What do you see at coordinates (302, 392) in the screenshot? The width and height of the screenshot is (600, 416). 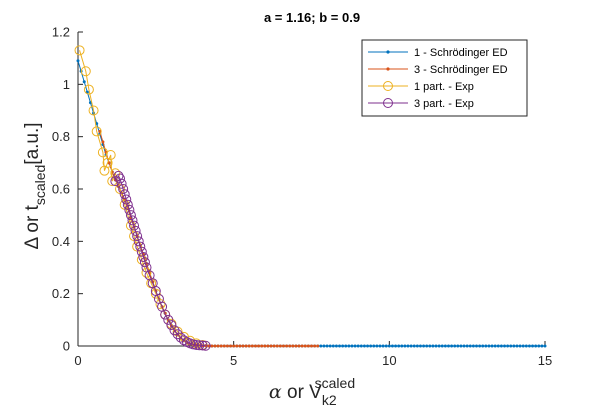 I see `x-axis-label-main: or V` at bounding box center [302, 392].